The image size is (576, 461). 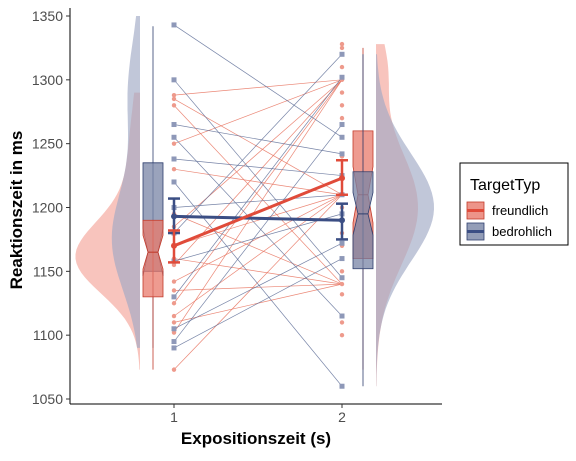 What do you see at coordinates (174, 417) in the screenshot?
I see `x-tick-label-1: 1` at bounding box center [174, 417].